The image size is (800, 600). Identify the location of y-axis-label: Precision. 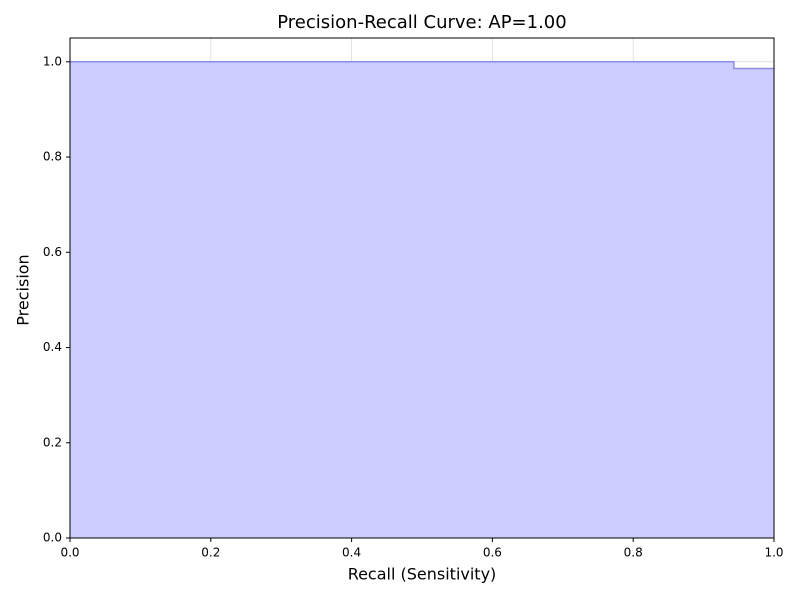
(23, 289).